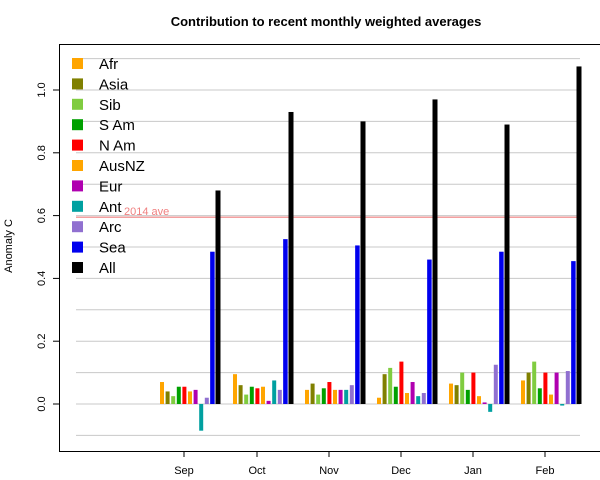 This screenshot has width=600, height=480. Describe the element at coordinates (110, 186) in the screenshot. I see `legend-label: Eur` at that location.